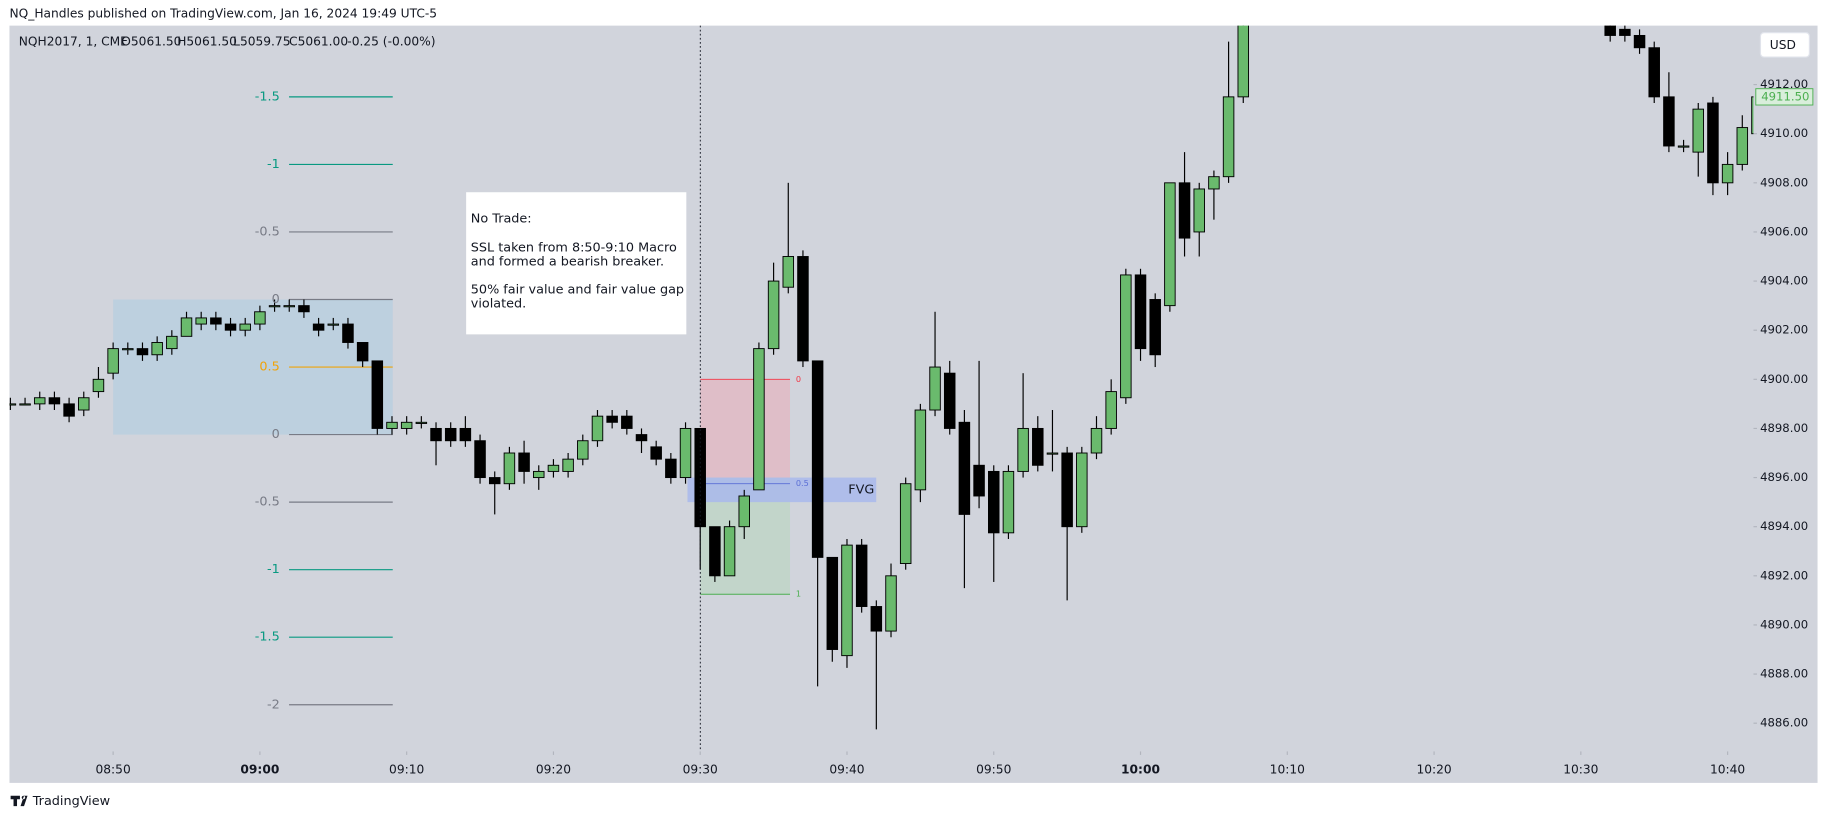 The width and height of the screenshot is (1827, 819). I want to click on y-tick-label: 4888.00, so click(1784, 674).